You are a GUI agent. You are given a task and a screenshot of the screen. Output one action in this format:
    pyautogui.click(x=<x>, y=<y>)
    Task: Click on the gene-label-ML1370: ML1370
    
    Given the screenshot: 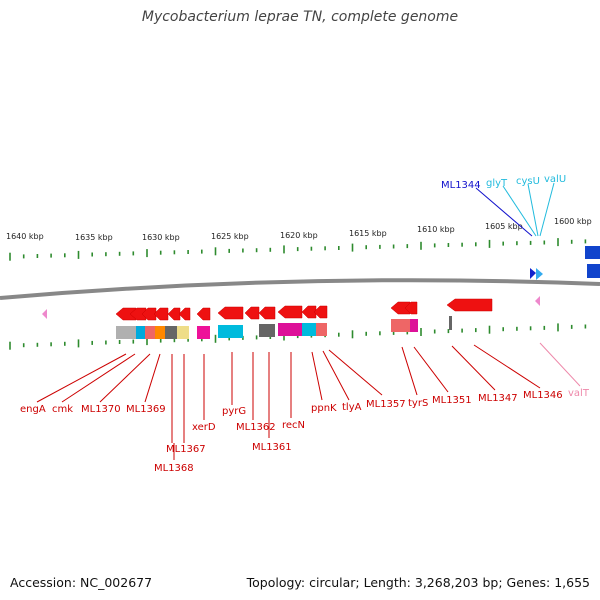 What is the action you would take?
    pyautogui.click(x=101, y=409)
    